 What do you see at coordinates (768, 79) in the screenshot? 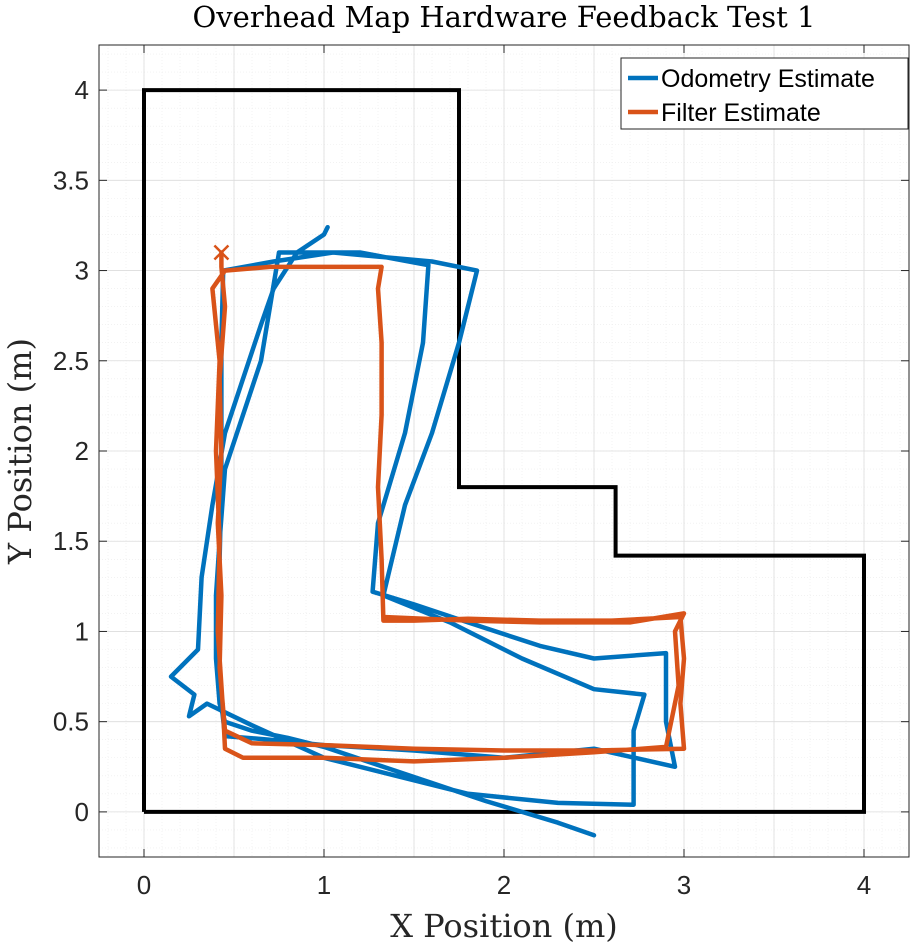
I see `legend-label: Odometry Estimate` at bounding box center [768, 79].